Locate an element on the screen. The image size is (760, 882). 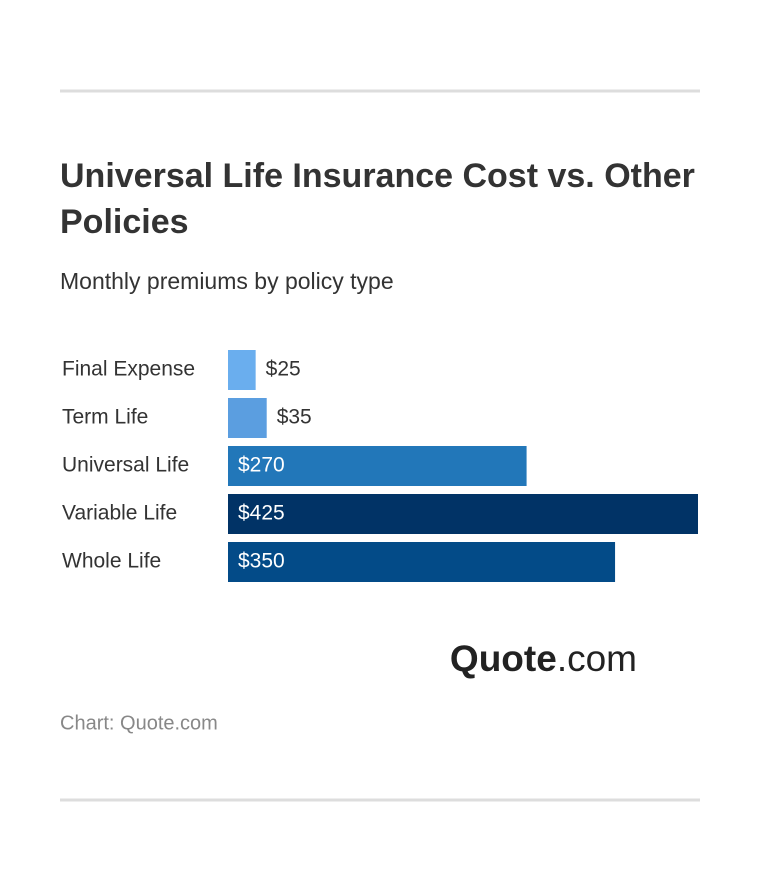
logo-suffix: .com is located at coordinates (597, 658).